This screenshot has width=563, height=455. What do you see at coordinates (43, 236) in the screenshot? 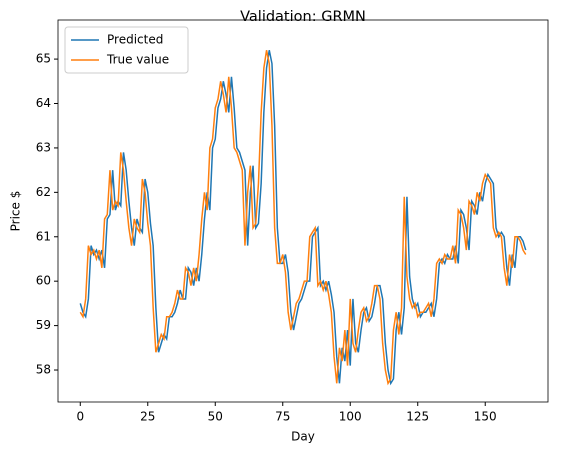
I see `y-tick-label: 61` at bounding box center [43, 236].